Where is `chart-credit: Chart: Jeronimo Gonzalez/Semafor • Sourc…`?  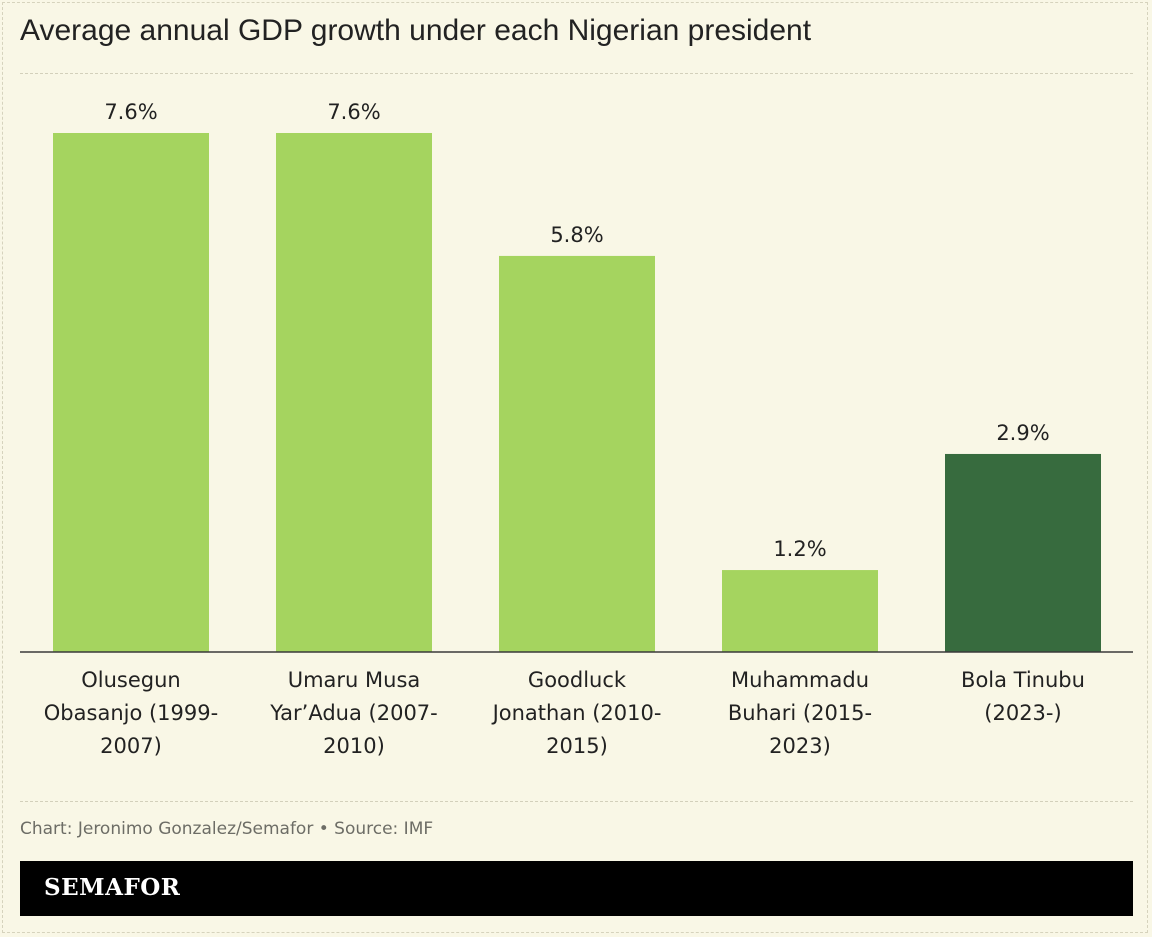 chart-credit: Chart: Jeronimo Gonzalez/Semafor • Sourc… is located at coordinates (227, 829).